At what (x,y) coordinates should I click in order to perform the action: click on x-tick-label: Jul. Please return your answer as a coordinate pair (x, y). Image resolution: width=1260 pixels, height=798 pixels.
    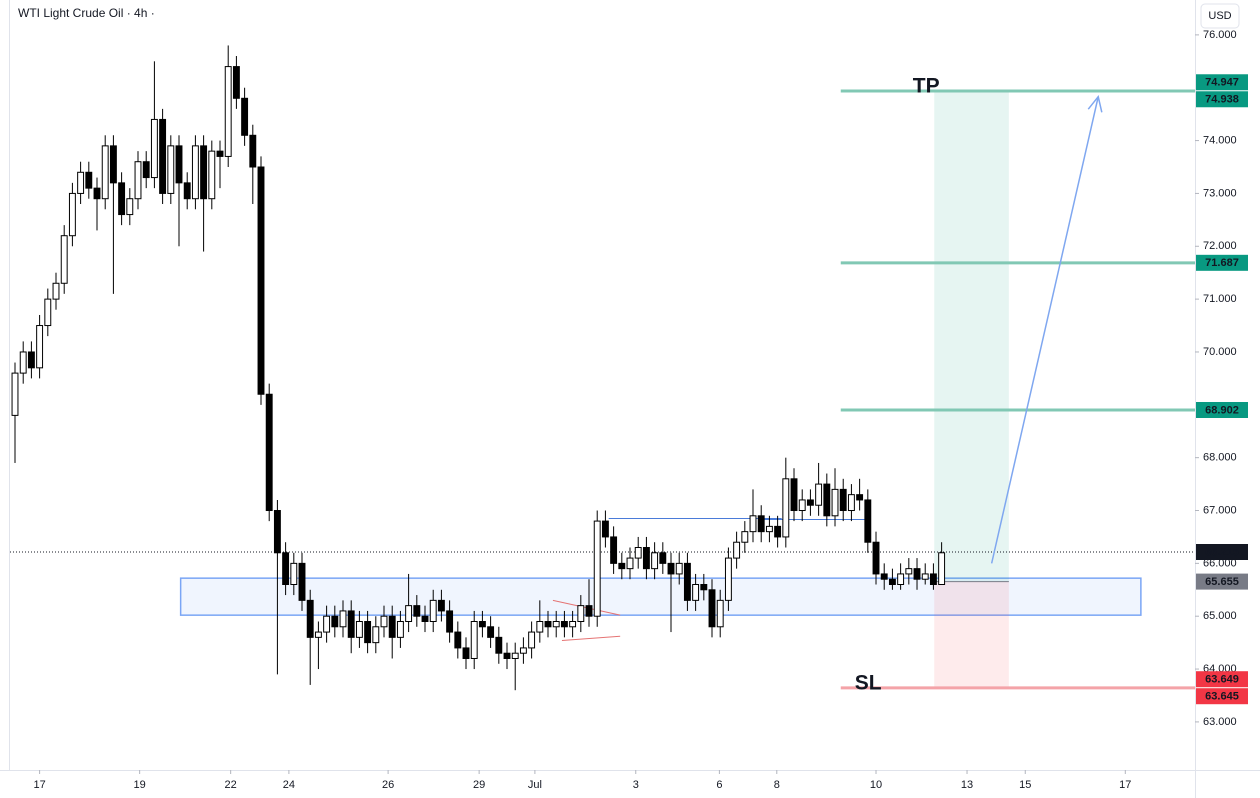
    Looking at the image, I should click on (535, 785).